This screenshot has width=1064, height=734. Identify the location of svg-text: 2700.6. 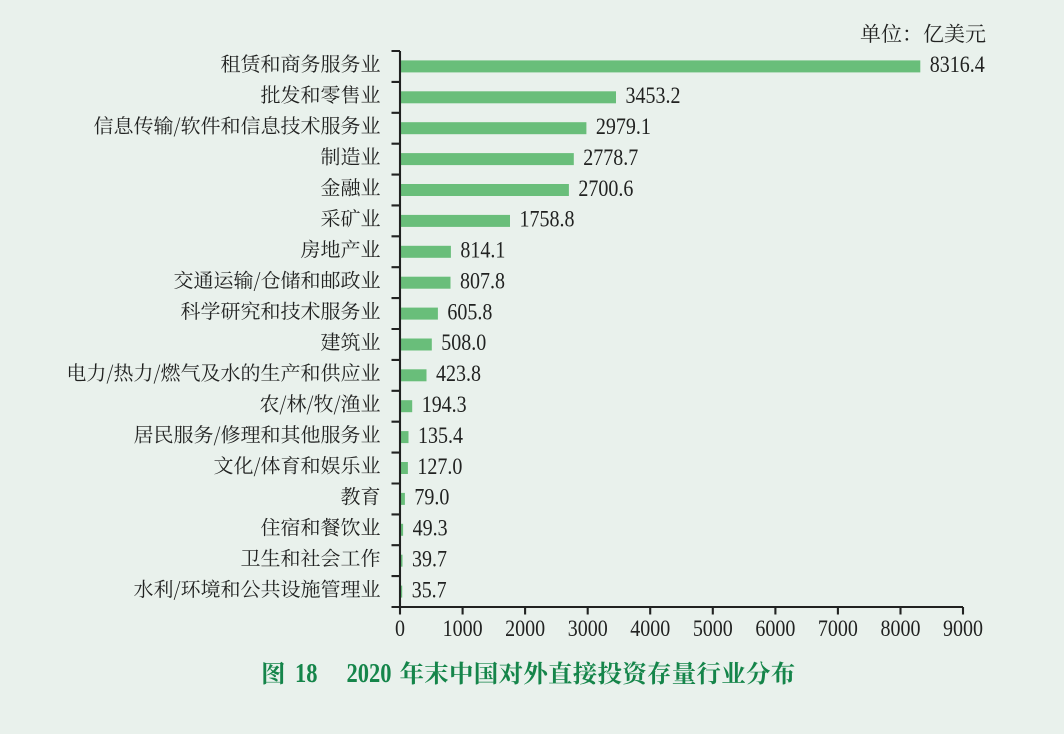
(605, 188).